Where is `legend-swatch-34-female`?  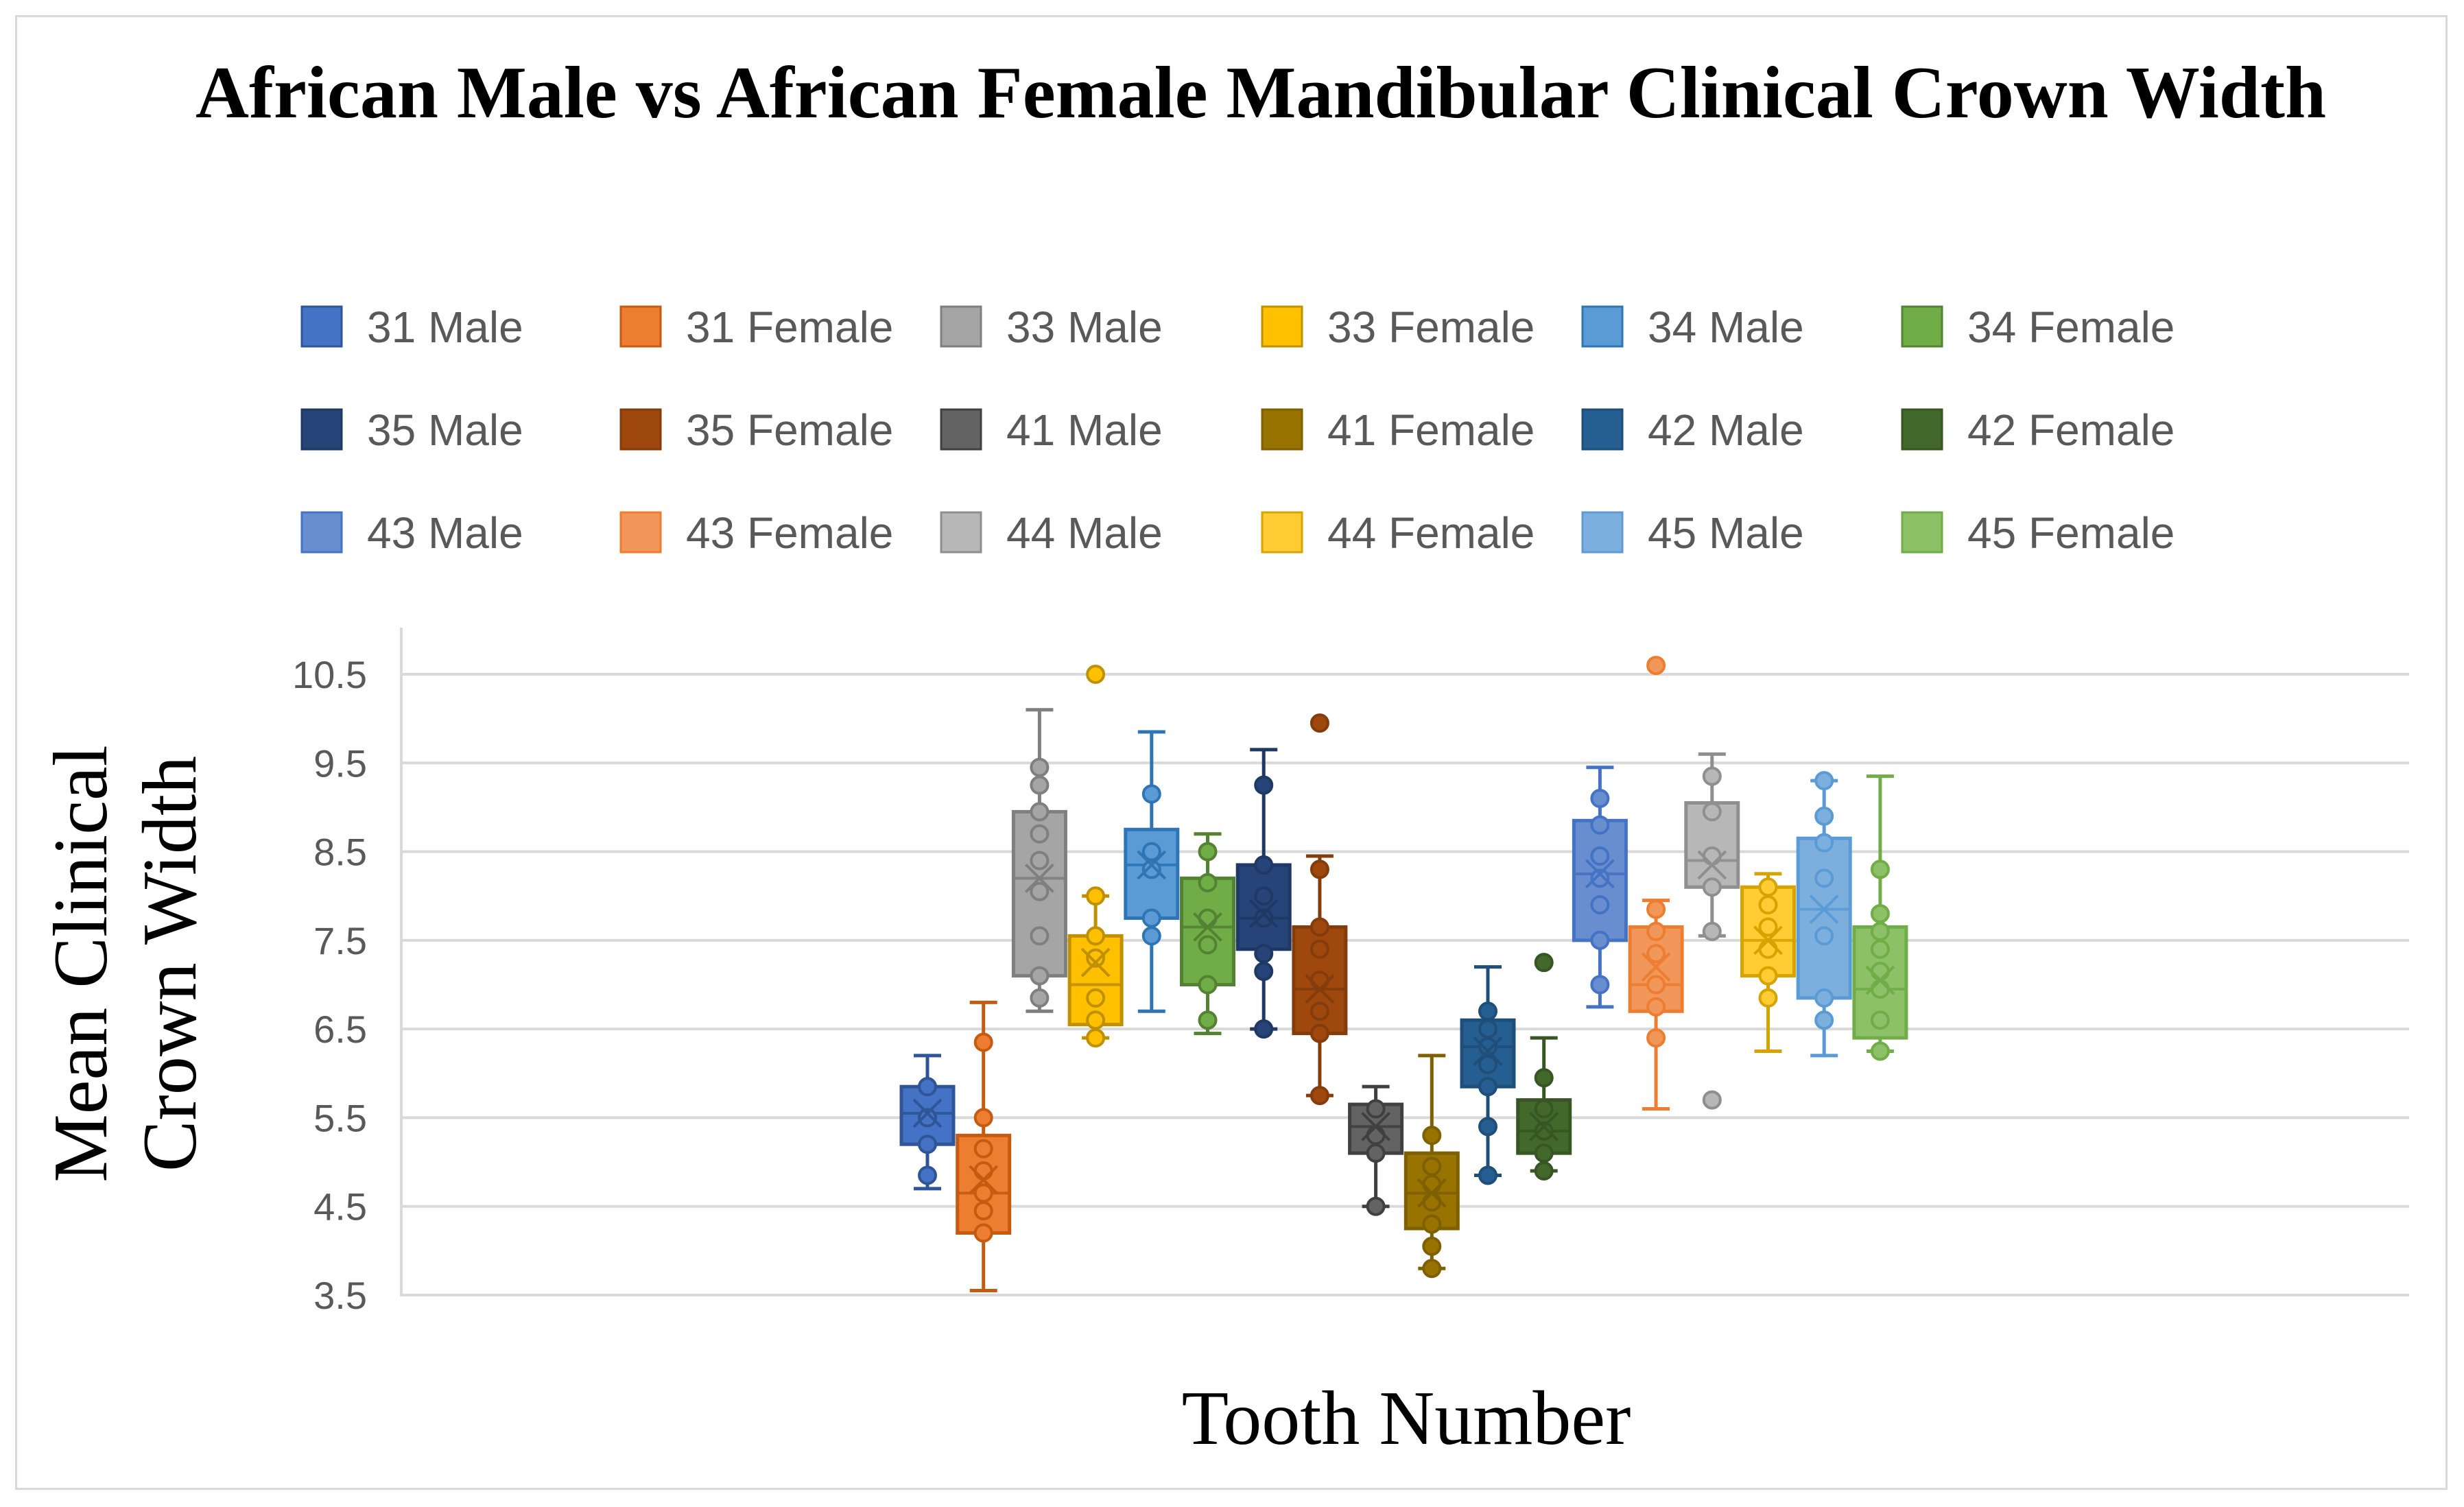 legend-swatch-34-female is located at coordinates (1922, 327).